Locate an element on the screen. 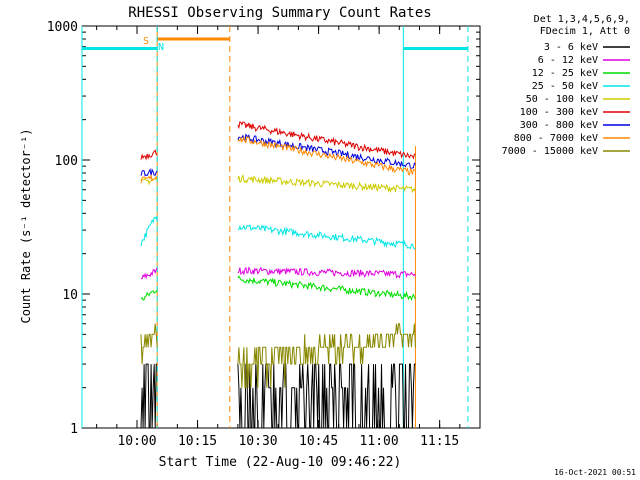 The image size is (640, 480). x-axis-label: Start Time (22-Aug-10 09:46:22) is located at coordinates (280, 462).